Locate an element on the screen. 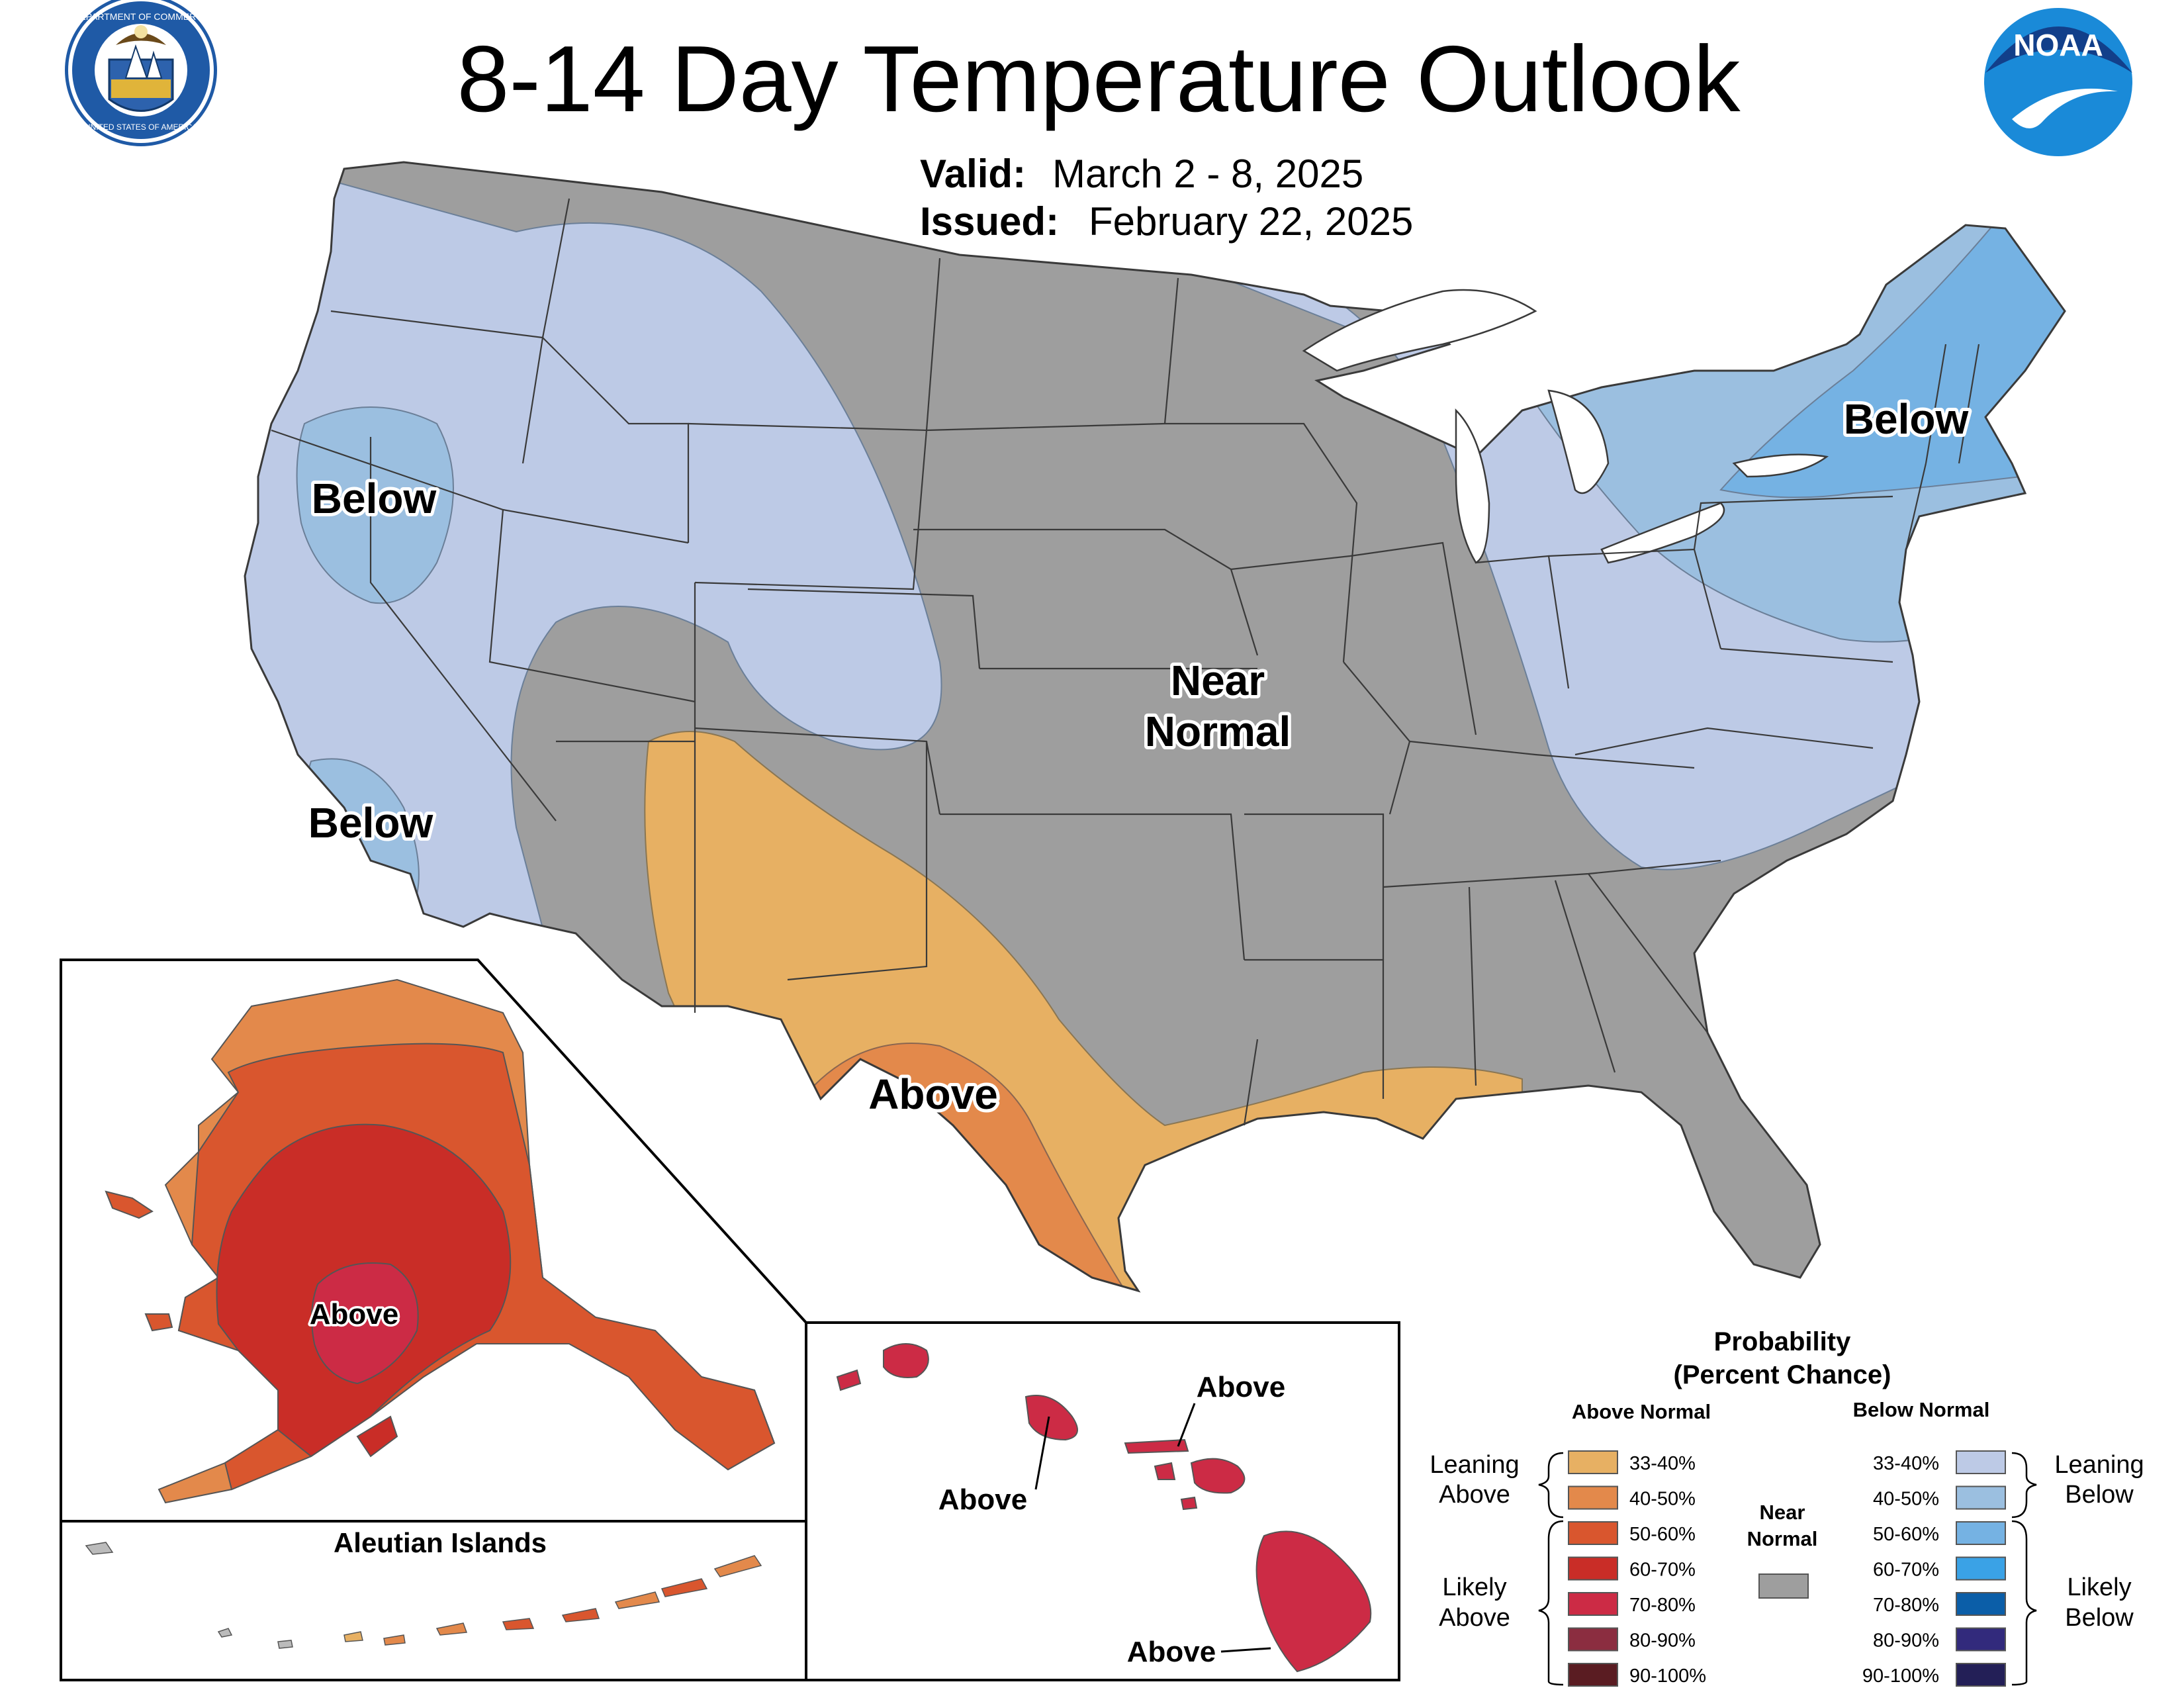 This screenshot has width=2184, height=1688. label-near-normal-line2: Normal is located at coordinates (1218, 731).